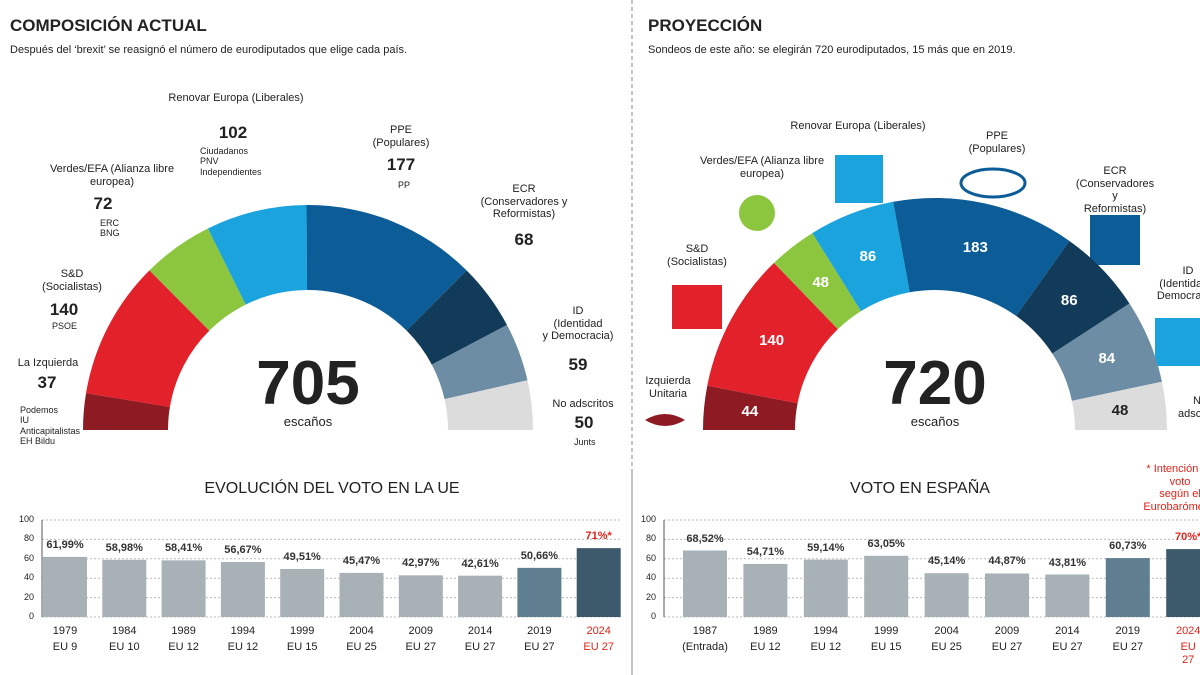  Describe the element at coordinates (108, 25) in the screenshot. I see `panel-title: COMPOSICIÓN ACTUAL` at that location.